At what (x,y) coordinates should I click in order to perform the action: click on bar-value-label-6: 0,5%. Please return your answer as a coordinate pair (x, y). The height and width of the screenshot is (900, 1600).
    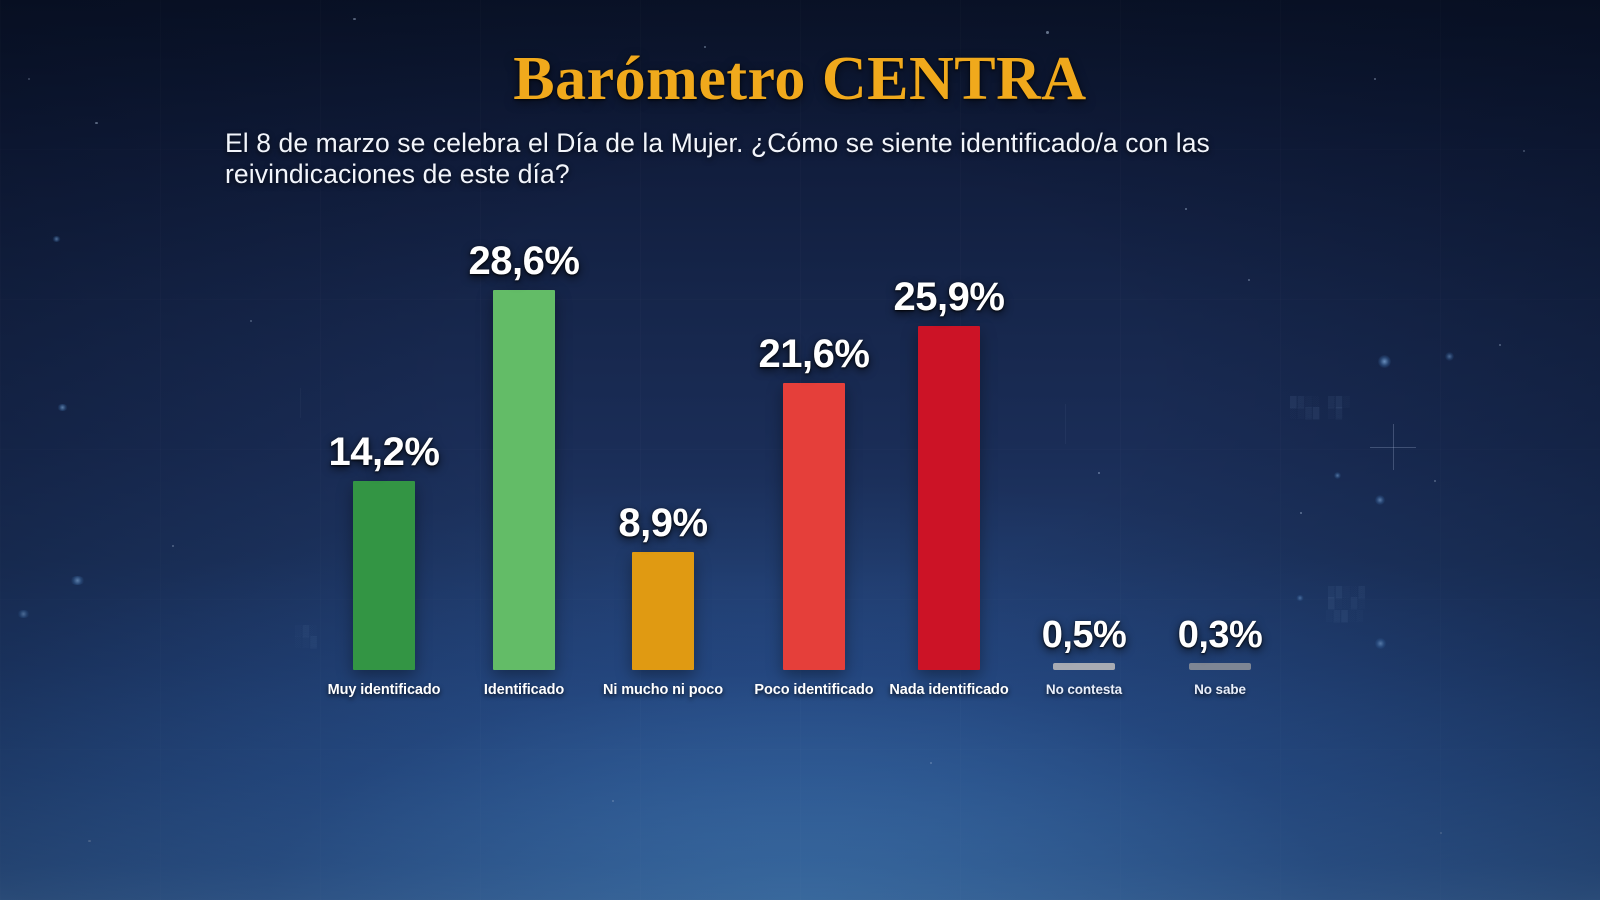
    Looking at the image, I should click on (1084, 635).